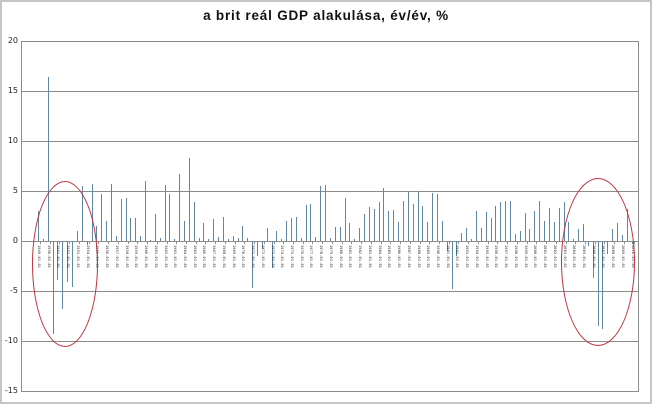  Describe the element at coordinates (330, 391) in the screenshot. I see `gridline--15` at that location.